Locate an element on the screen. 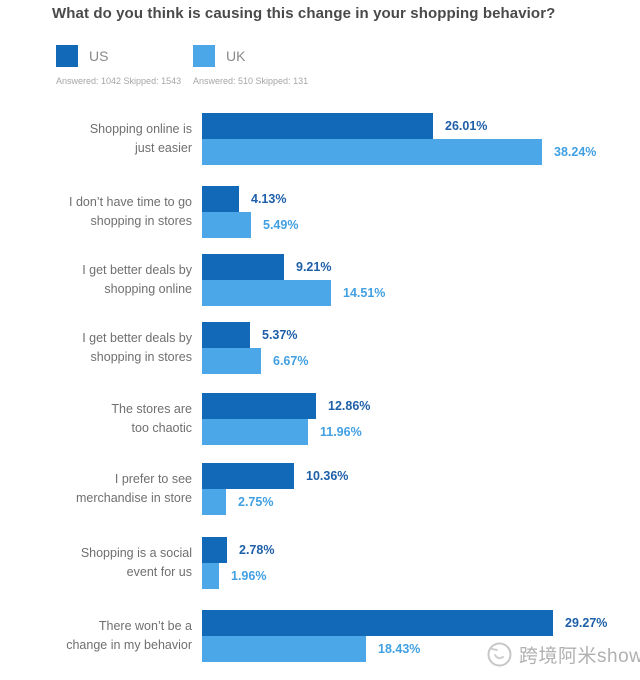 The image size is (640, 680). value-label-us: 12.86% is located at coordinates (349, 406).